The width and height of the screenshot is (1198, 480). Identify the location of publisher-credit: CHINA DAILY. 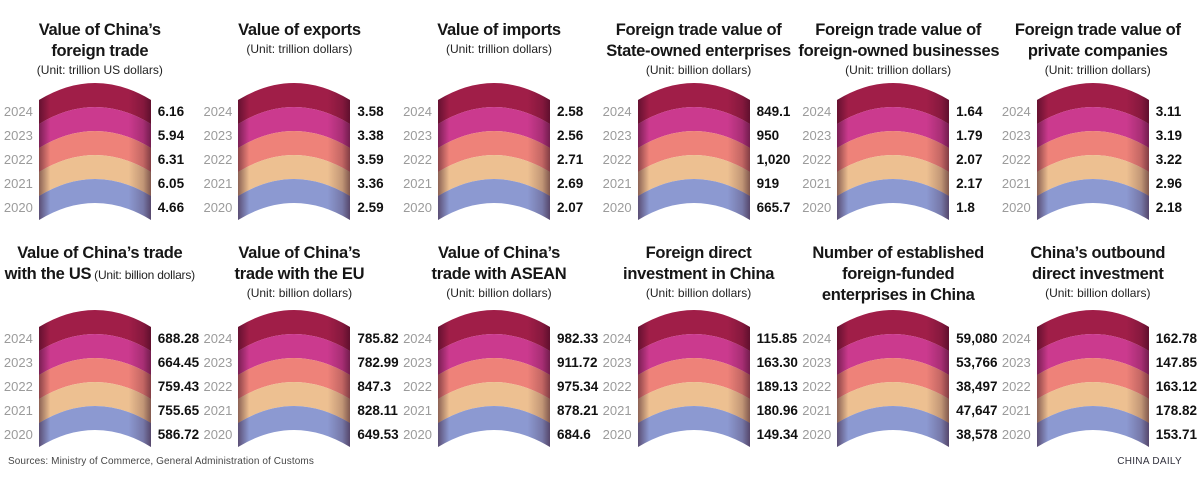
(1149, 461).